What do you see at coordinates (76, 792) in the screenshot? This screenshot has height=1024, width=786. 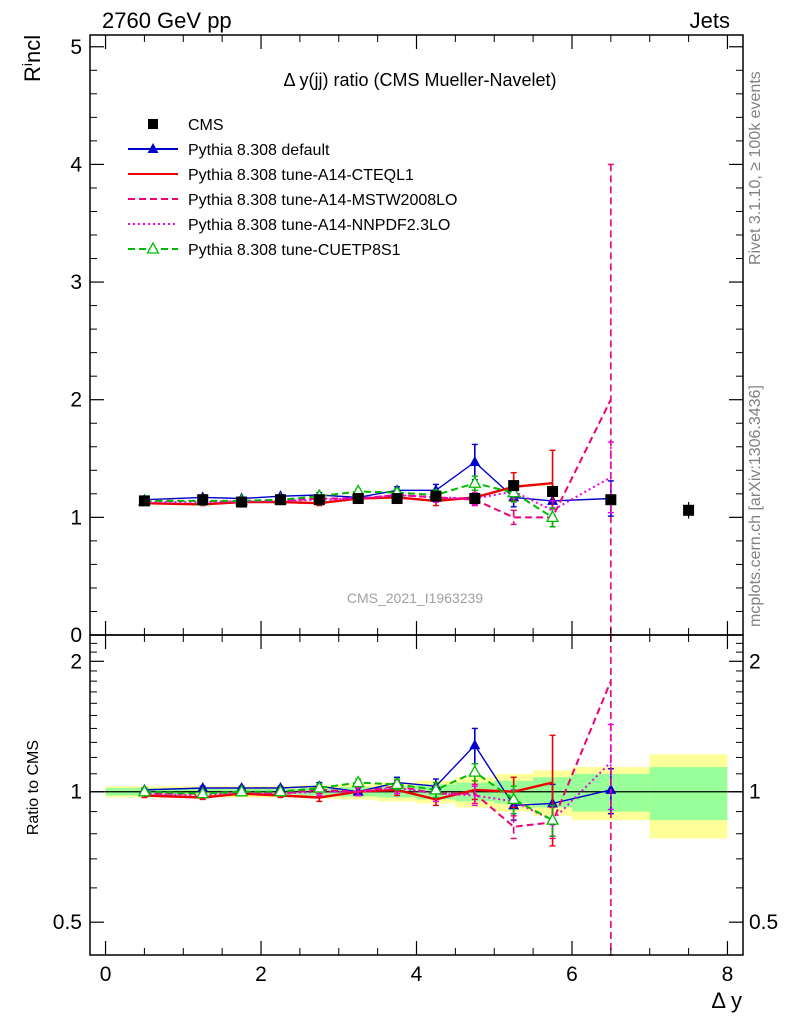 I see `ratio-y-tick-label: 1` at bounding box center [76, 792].